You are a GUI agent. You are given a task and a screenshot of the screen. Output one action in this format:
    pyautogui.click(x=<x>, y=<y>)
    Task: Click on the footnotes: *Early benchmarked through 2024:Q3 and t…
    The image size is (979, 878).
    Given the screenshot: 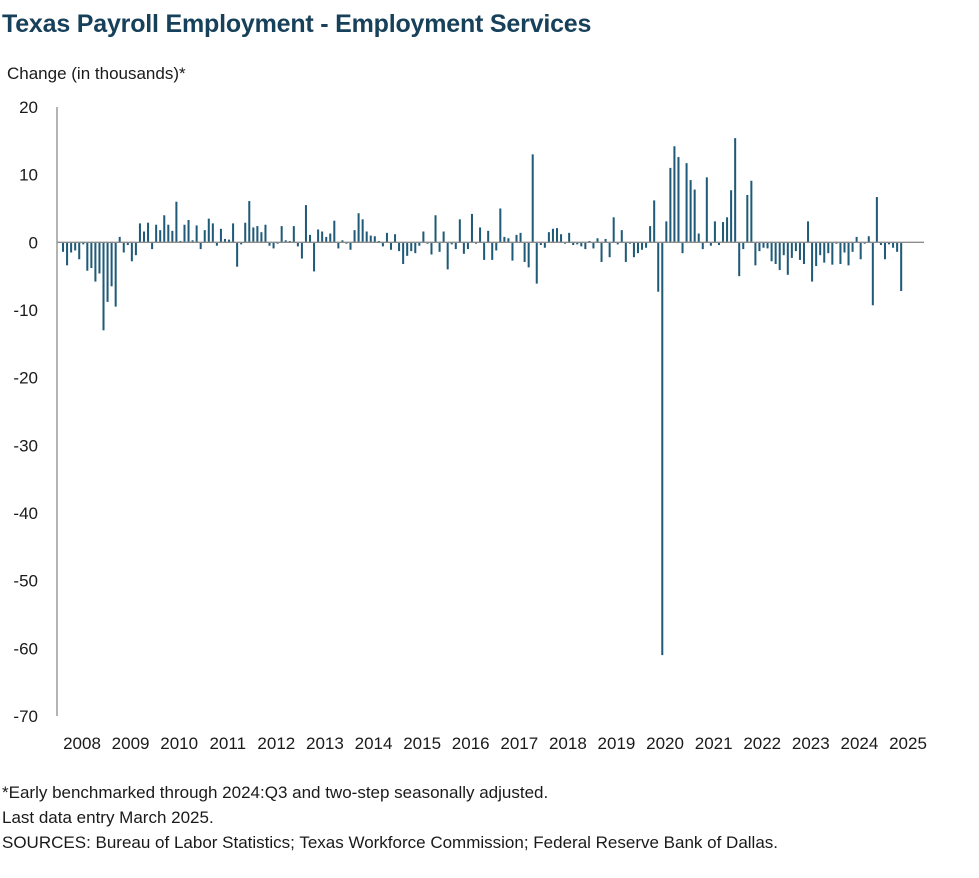 What is the action you would take?
    pyautogui.click(x=390, y=817)
    